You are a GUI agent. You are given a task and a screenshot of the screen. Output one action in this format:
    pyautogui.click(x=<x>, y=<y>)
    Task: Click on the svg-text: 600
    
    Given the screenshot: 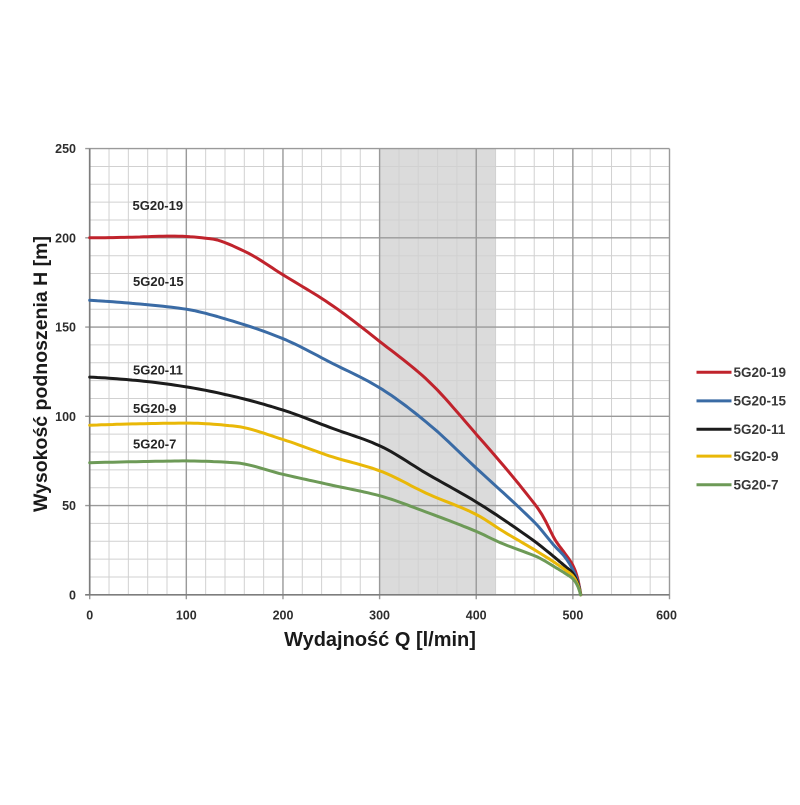 What is the action you would take?
    pyautogui.click(x=666, y=616)
    